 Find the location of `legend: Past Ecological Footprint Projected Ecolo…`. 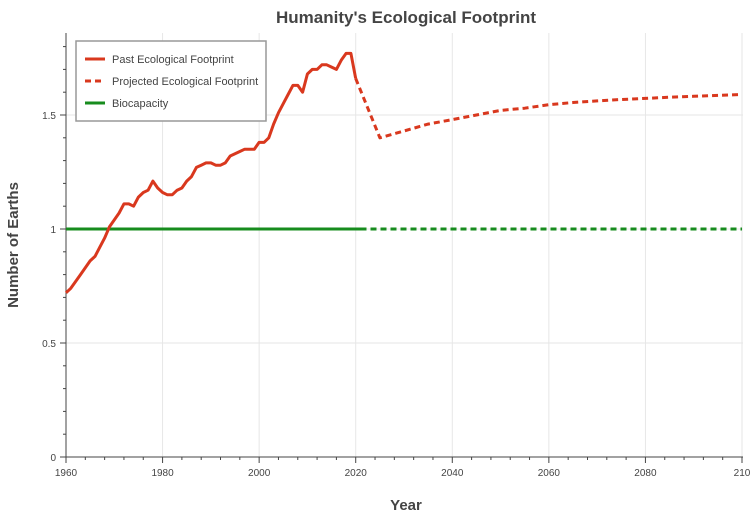

legend: Past Ecological Footprint Projected Ecolo… is located at coordinates (171, 81).